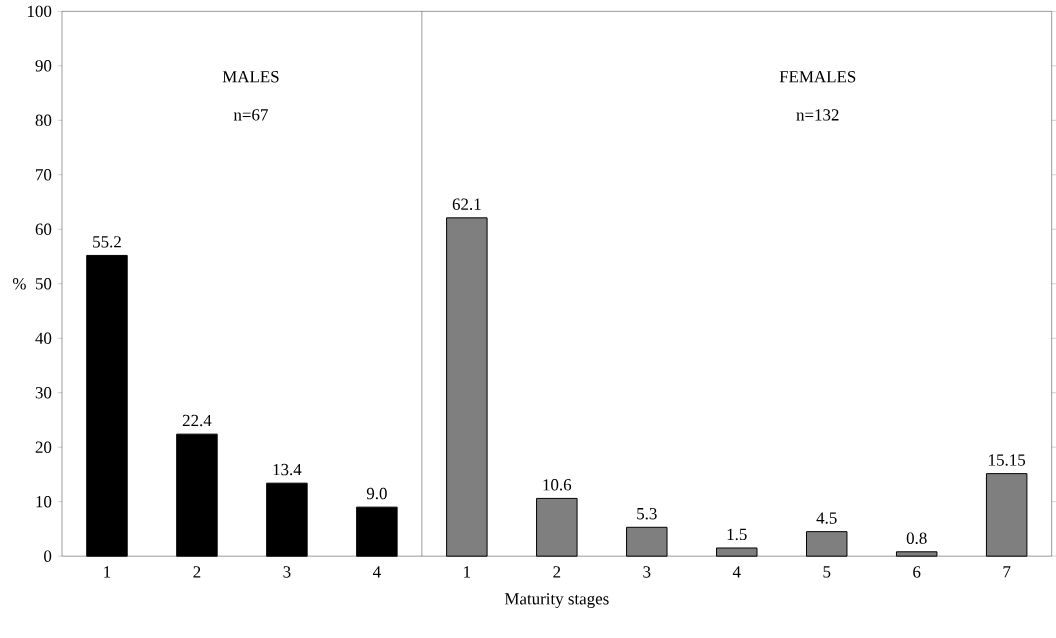  Describe the element at coordinates (737, 534) in the screenshot. I see `data-label: 1.5` at that location.